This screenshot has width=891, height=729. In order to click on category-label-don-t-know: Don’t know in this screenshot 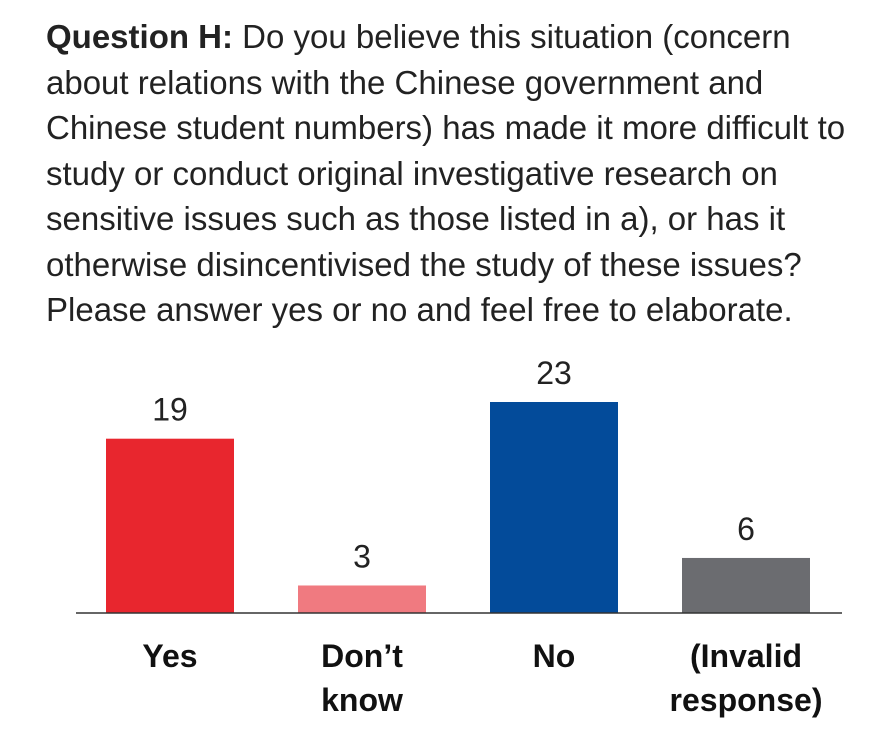, I will do `click(362, 678)`.